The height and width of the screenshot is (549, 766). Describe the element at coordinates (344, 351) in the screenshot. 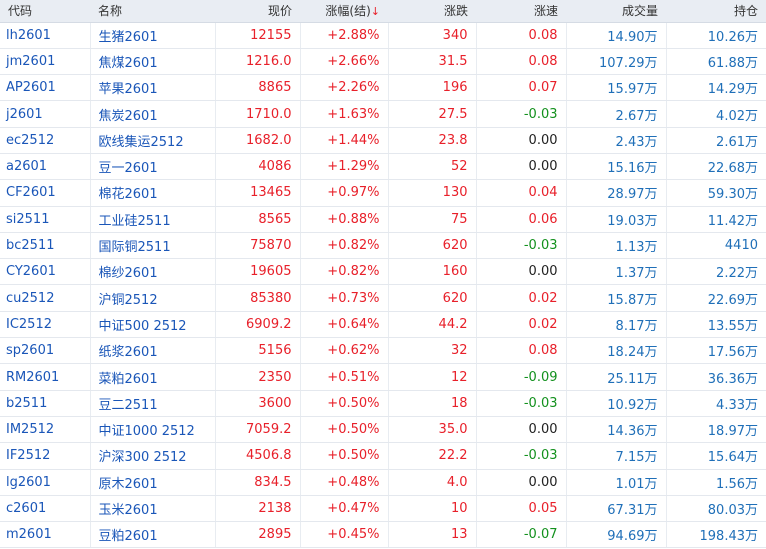

I see `change-pct-cell: +0.62%` at that location.